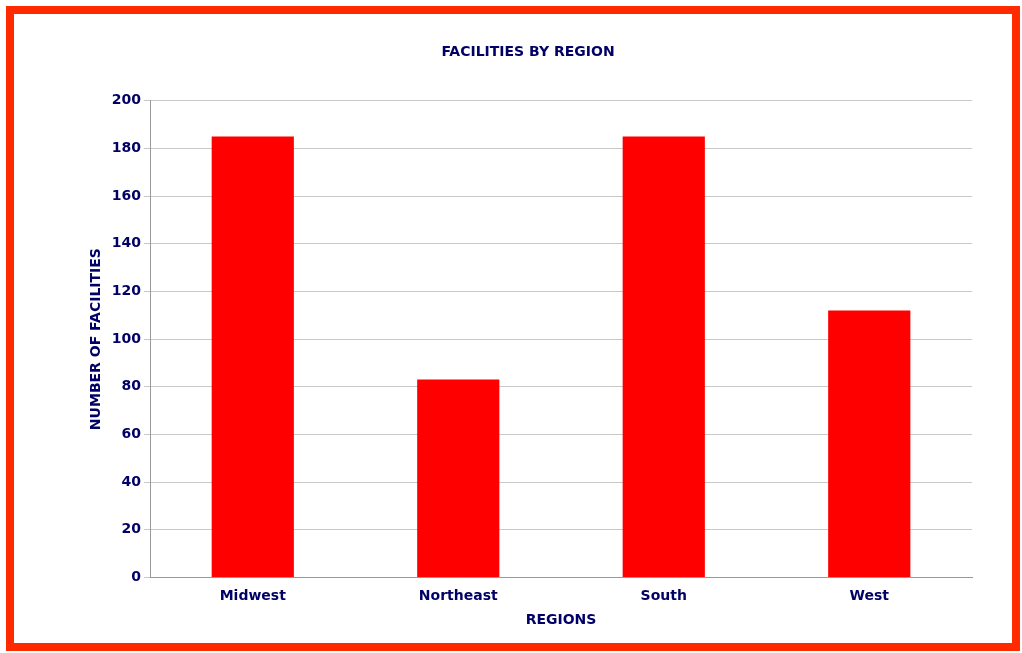  What do you see at coordinates (869, 595) in the screenshot?
I see `x-tick-label: West` at bounding box center [869, 595].